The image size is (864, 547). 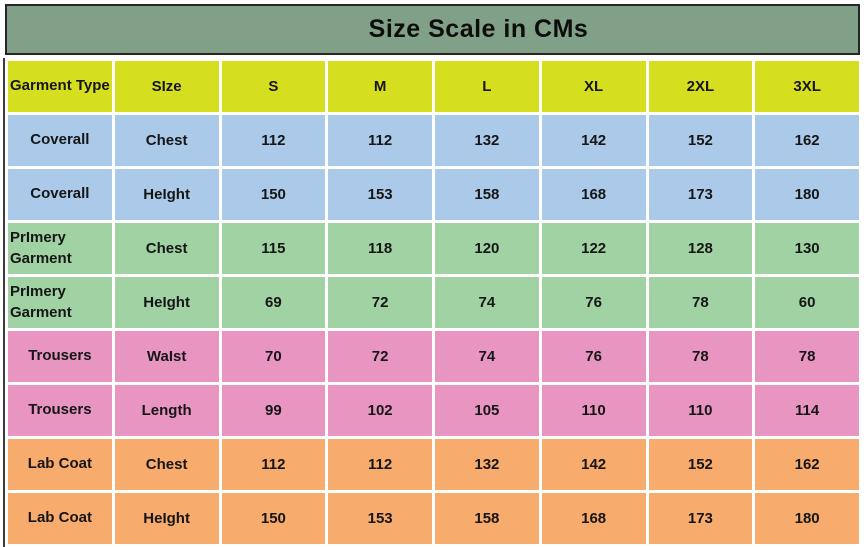 What do you see at coordinates (273, 248) in the screenshot?
I see `size-value-cell: 115` at bounding box center [273, 248].